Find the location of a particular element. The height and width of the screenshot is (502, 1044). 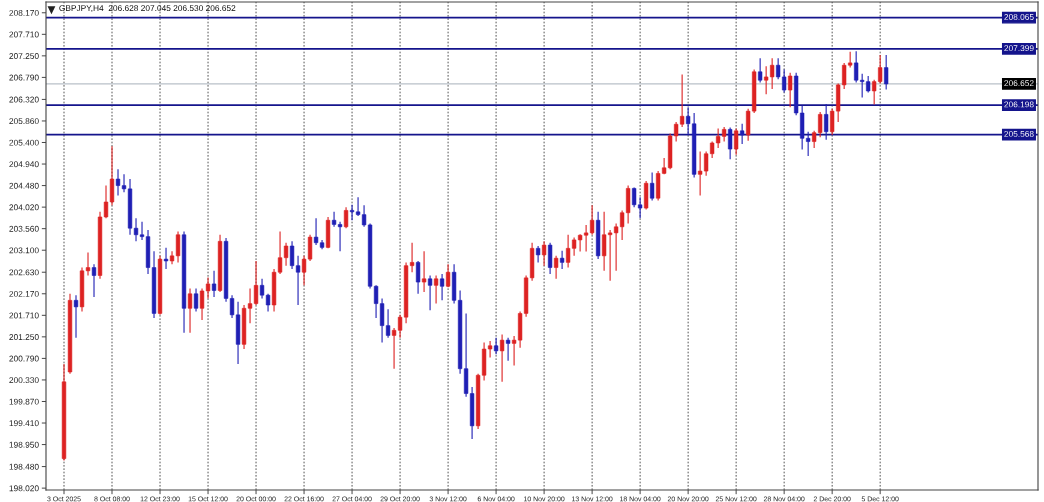

y-tick-label: 204.020 is located at coordinates (24, 207).